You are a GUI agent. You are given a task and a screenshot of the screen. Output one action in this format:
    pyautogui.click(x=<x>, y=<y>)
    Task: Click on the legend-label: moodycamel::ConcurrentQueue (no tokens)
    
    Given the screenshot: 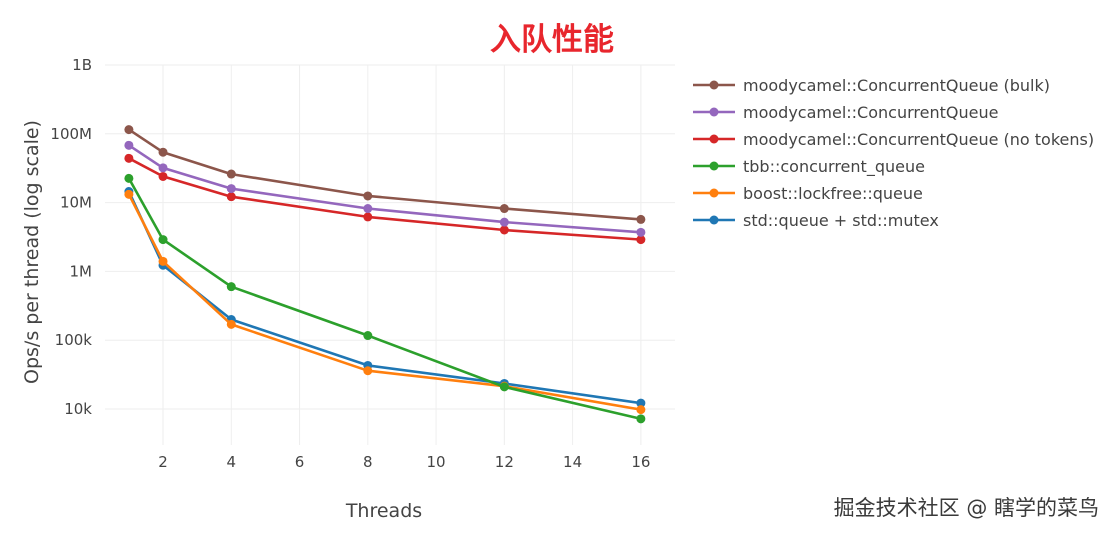 What is the action you would take?
    pyautogui.click(x=918, y=139)
    